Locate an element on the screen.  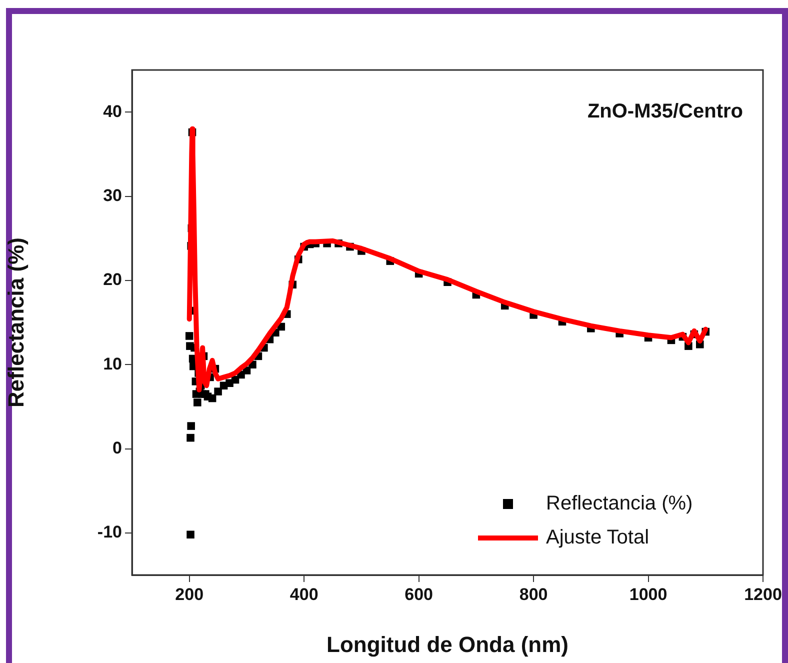
x-tick-label: 1000 is located at coordinates (648, 594).